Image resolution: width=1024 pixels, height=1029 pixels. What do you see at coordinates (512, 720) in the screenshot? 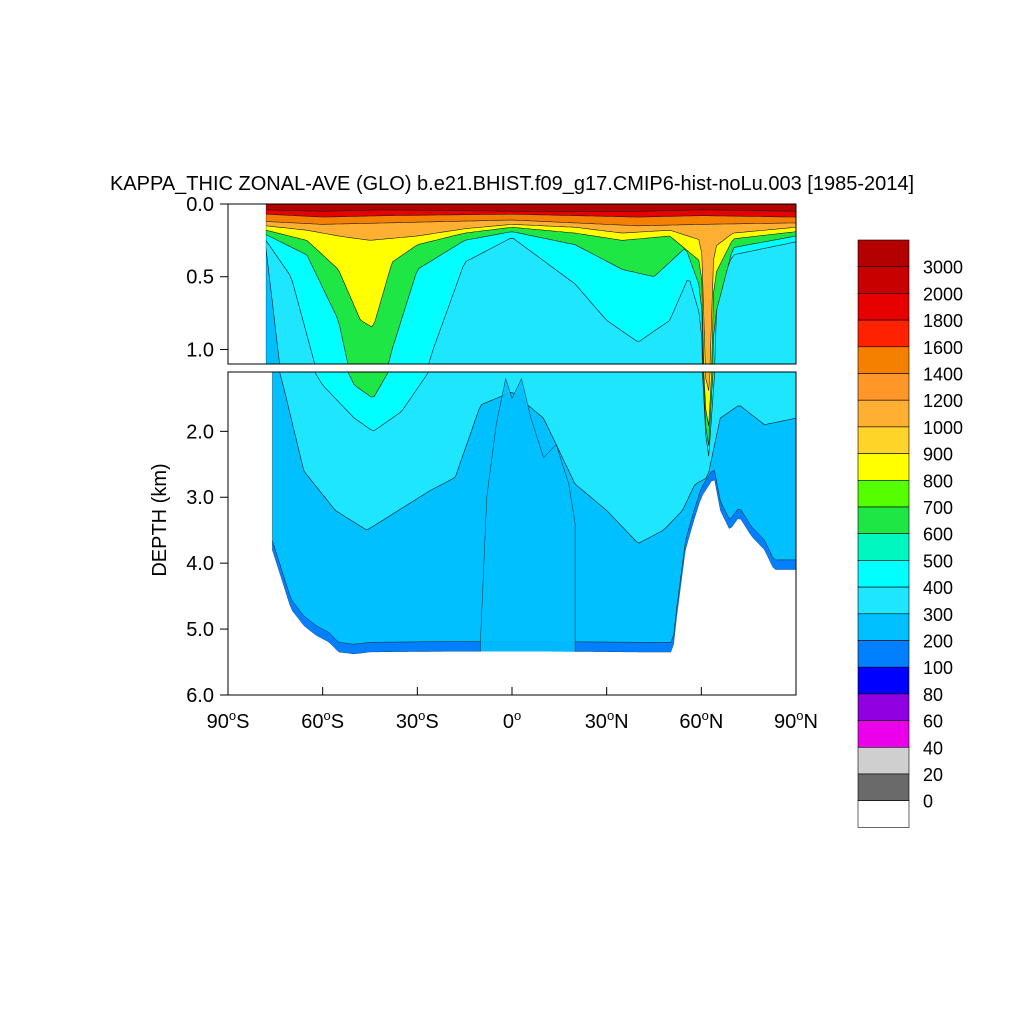
I see `x-tick-label: 0o` at bounding box center [512, 720].